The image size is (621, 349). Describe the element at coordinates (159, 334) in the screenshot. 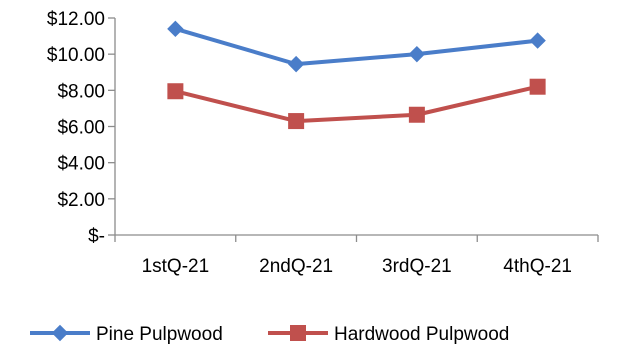

I see `legend-label: Pine Pulpwood` at that location.